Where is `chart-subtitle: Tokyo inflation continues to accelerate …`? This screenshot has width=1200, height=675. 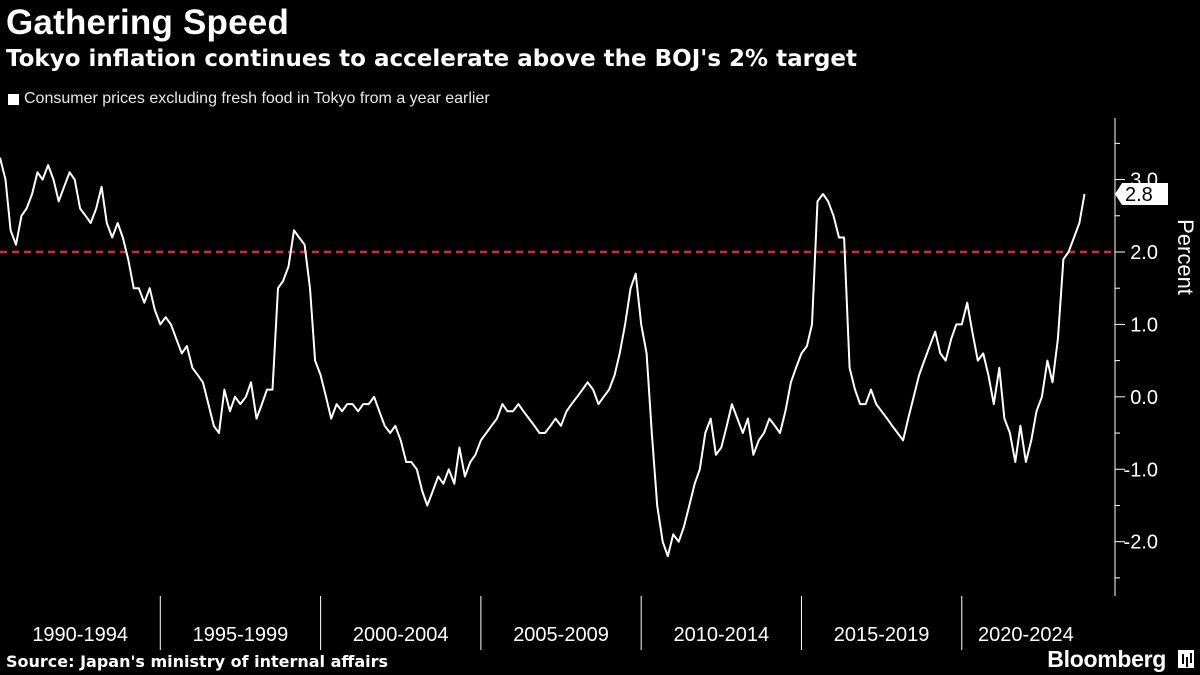
chart-subtitle: Tokyo inflation continues to accelerate … is located at coordinates (431, 59).